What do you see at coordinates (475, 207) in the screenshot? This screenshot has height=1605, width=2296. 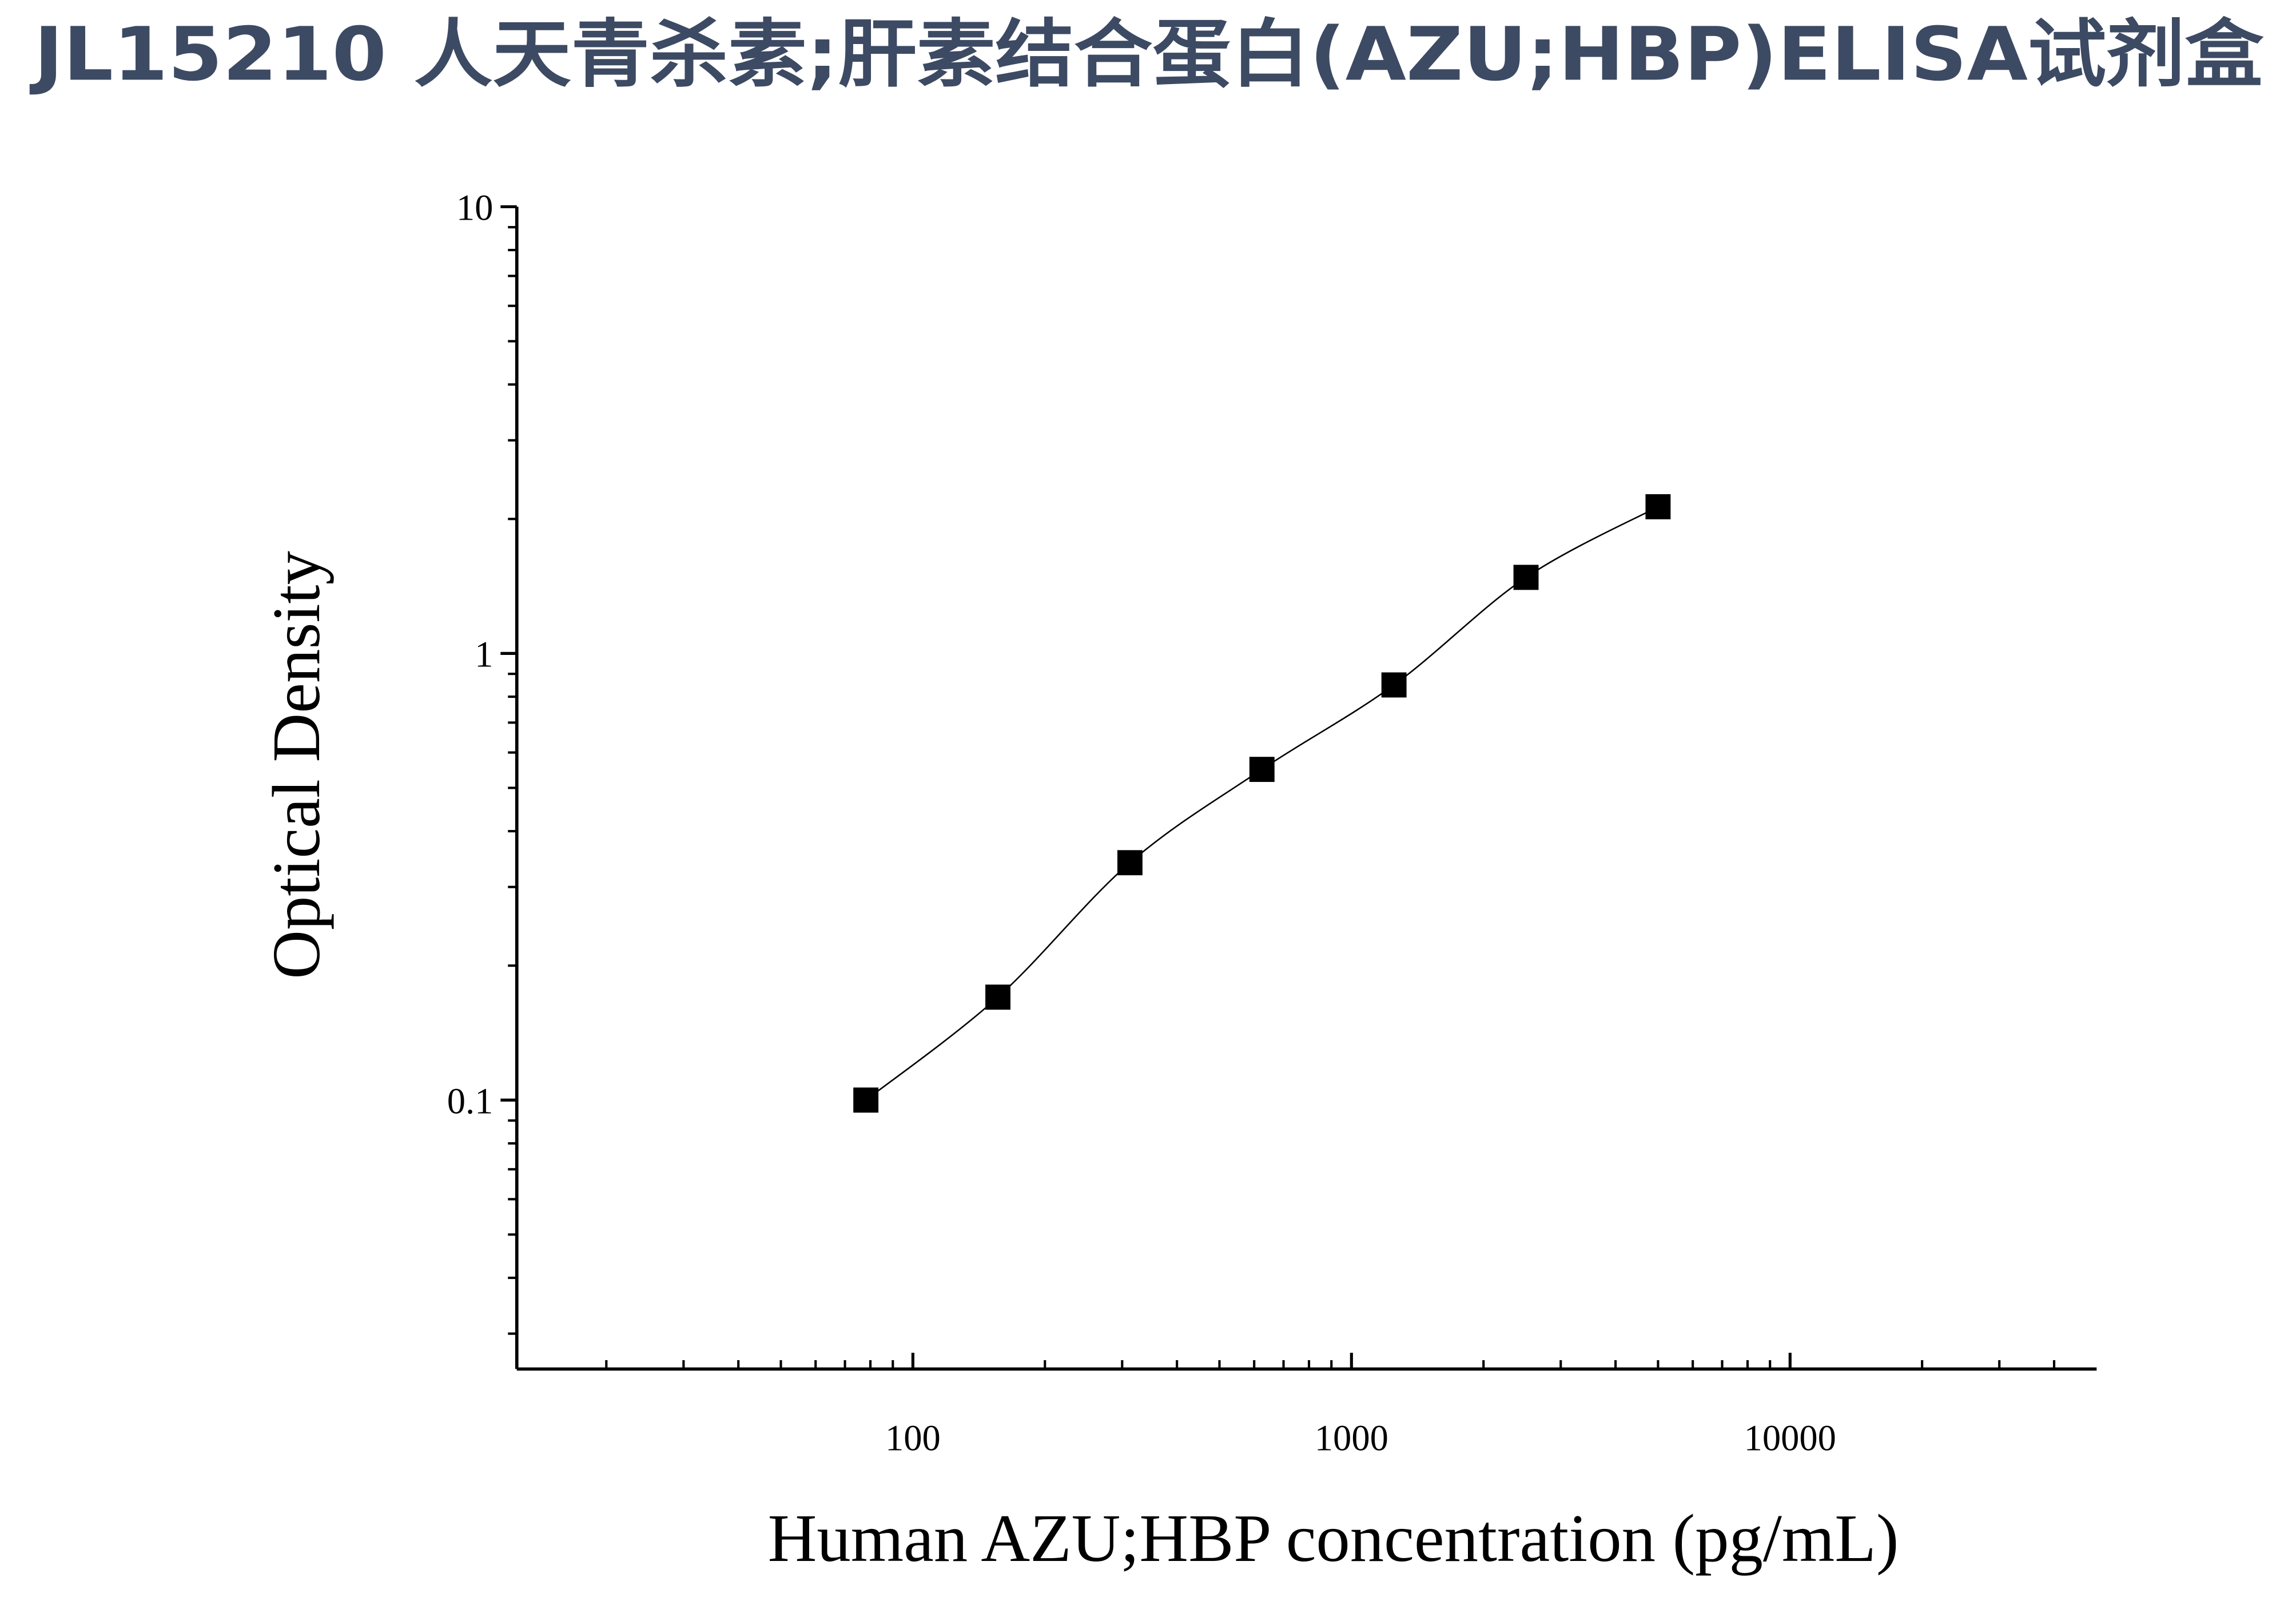 I see `y-tick-label: 10` at bounding box center [475, 207].